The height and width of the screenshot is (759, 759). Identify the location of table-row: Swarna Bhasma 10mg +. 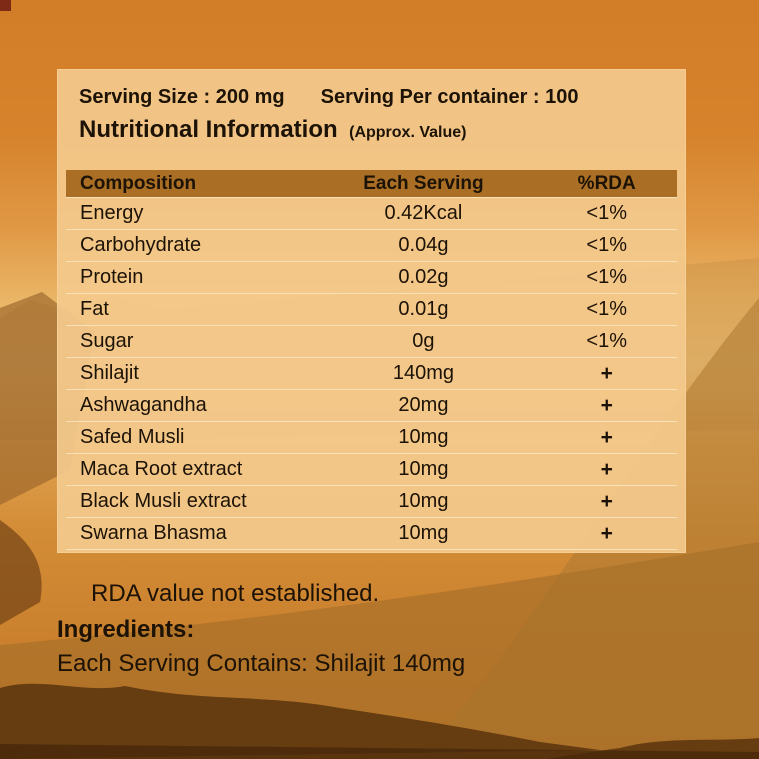
(371, 533).